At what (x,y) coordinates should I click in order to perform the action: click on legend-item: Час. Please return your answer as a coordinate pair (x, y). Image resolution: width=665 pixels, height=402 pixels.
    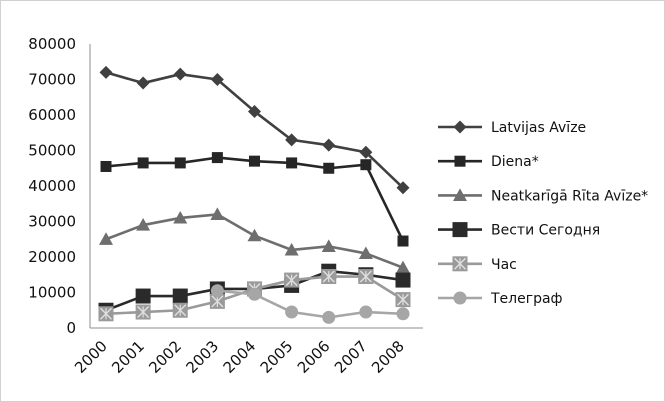
    Looking at the image, I should click on (477, 264).